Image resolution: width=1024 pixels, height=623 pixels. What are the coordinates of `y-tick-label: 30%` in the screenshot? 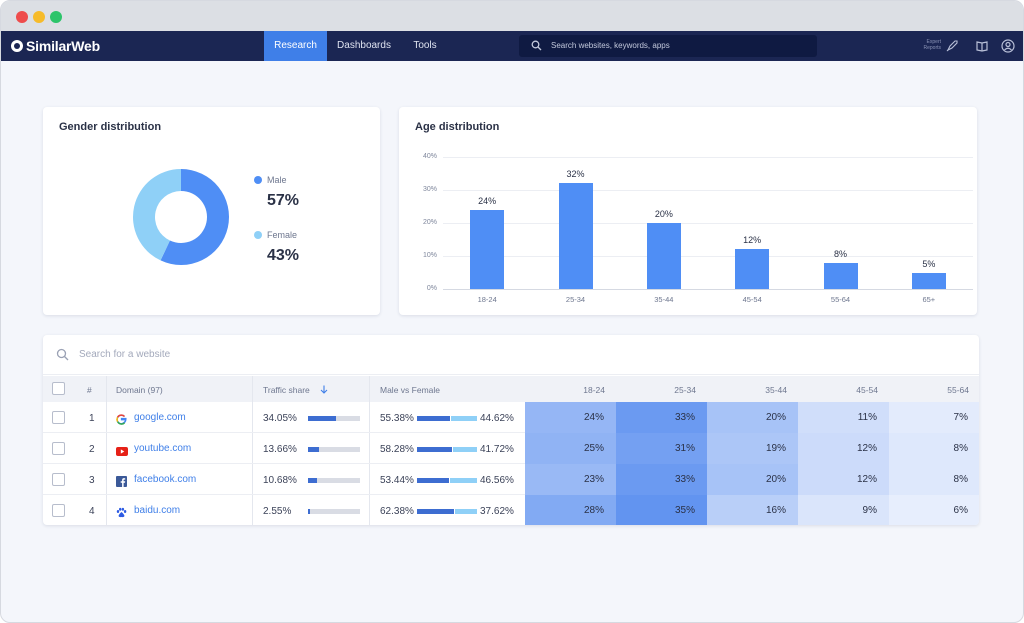 It's located at (429, 189).